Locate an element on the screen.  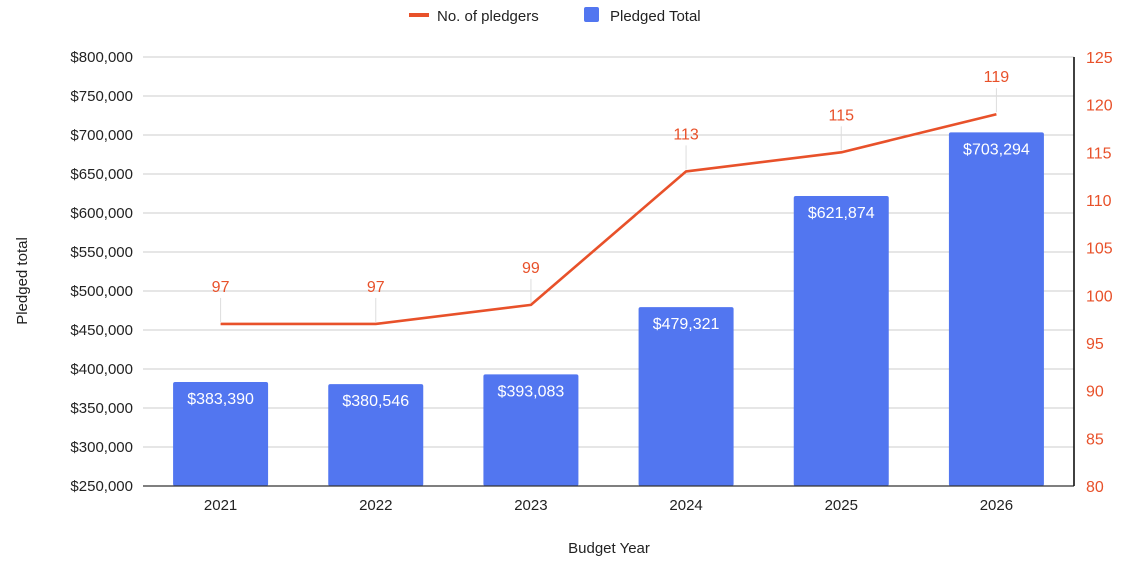
x-tick-label: 2023 is located at coordinates (530, 505).